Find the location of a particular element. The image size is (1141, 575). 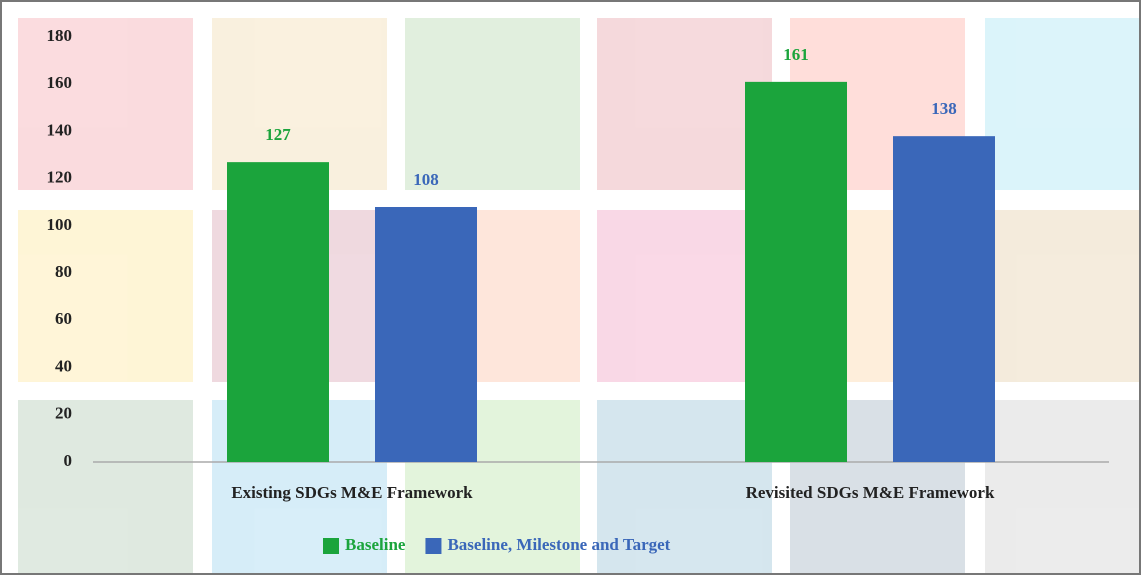

y-tick-label: 80 is located at coordinates (63, 271).